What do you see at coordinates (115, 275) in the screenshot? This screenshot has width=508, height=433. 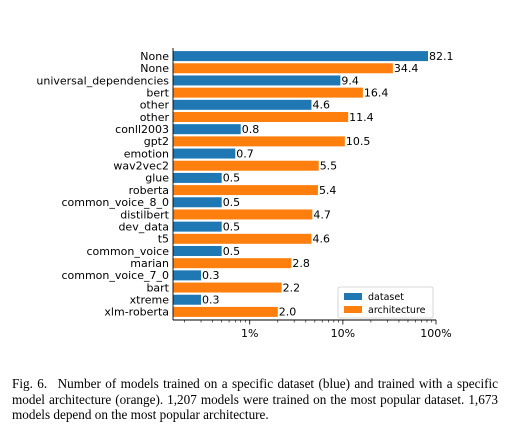 I see `category-label-18: common_voice_7_0` at bounding box center [115, 275].